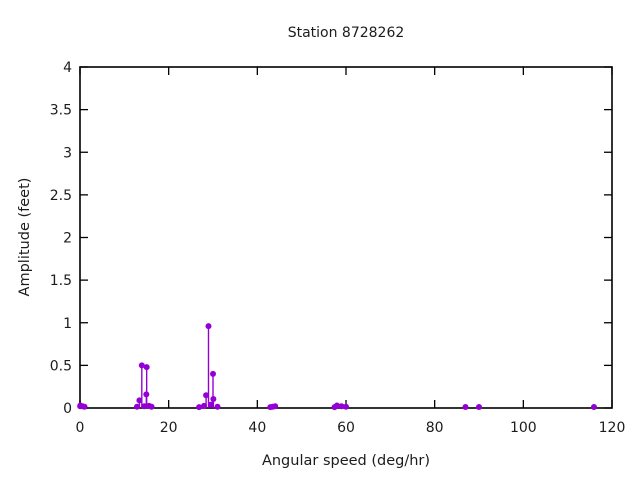  What do you see at coordinates (346, 428) in the screenshot?
I see `x-tick-label: 60` at bounding box center [346, 428].